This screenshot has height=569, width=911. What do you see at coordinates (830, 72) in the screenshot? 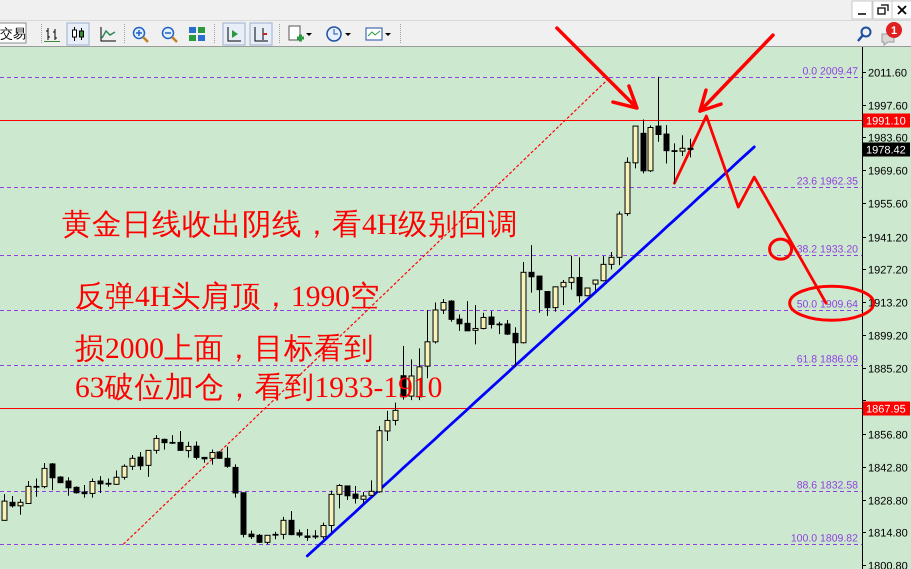
I see `ref-line-label: 0.0 2009.47` at bounding box center [830, 72].